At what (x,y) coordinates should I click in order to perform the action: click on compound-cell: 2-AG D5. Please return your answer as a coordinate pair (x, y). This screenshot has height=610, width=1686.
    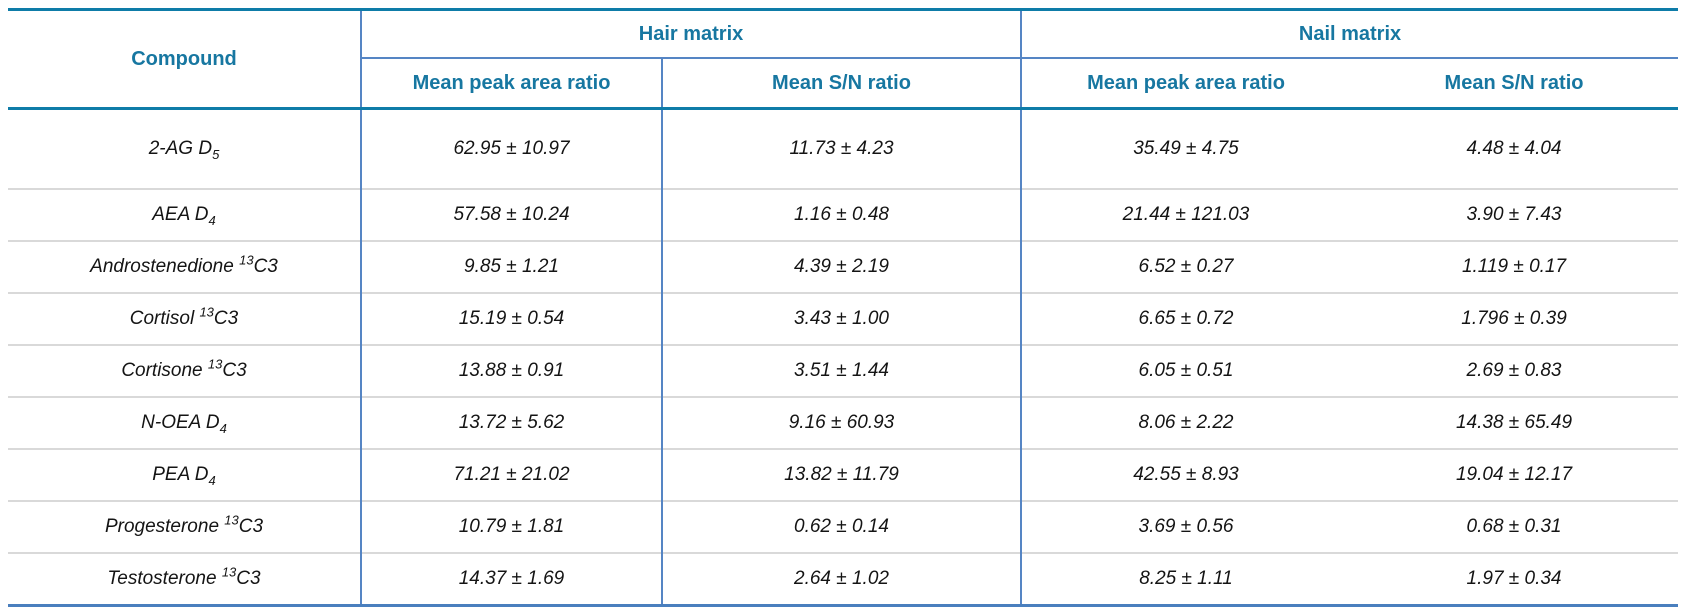
    Looking at the image, I should click on (185, 148).